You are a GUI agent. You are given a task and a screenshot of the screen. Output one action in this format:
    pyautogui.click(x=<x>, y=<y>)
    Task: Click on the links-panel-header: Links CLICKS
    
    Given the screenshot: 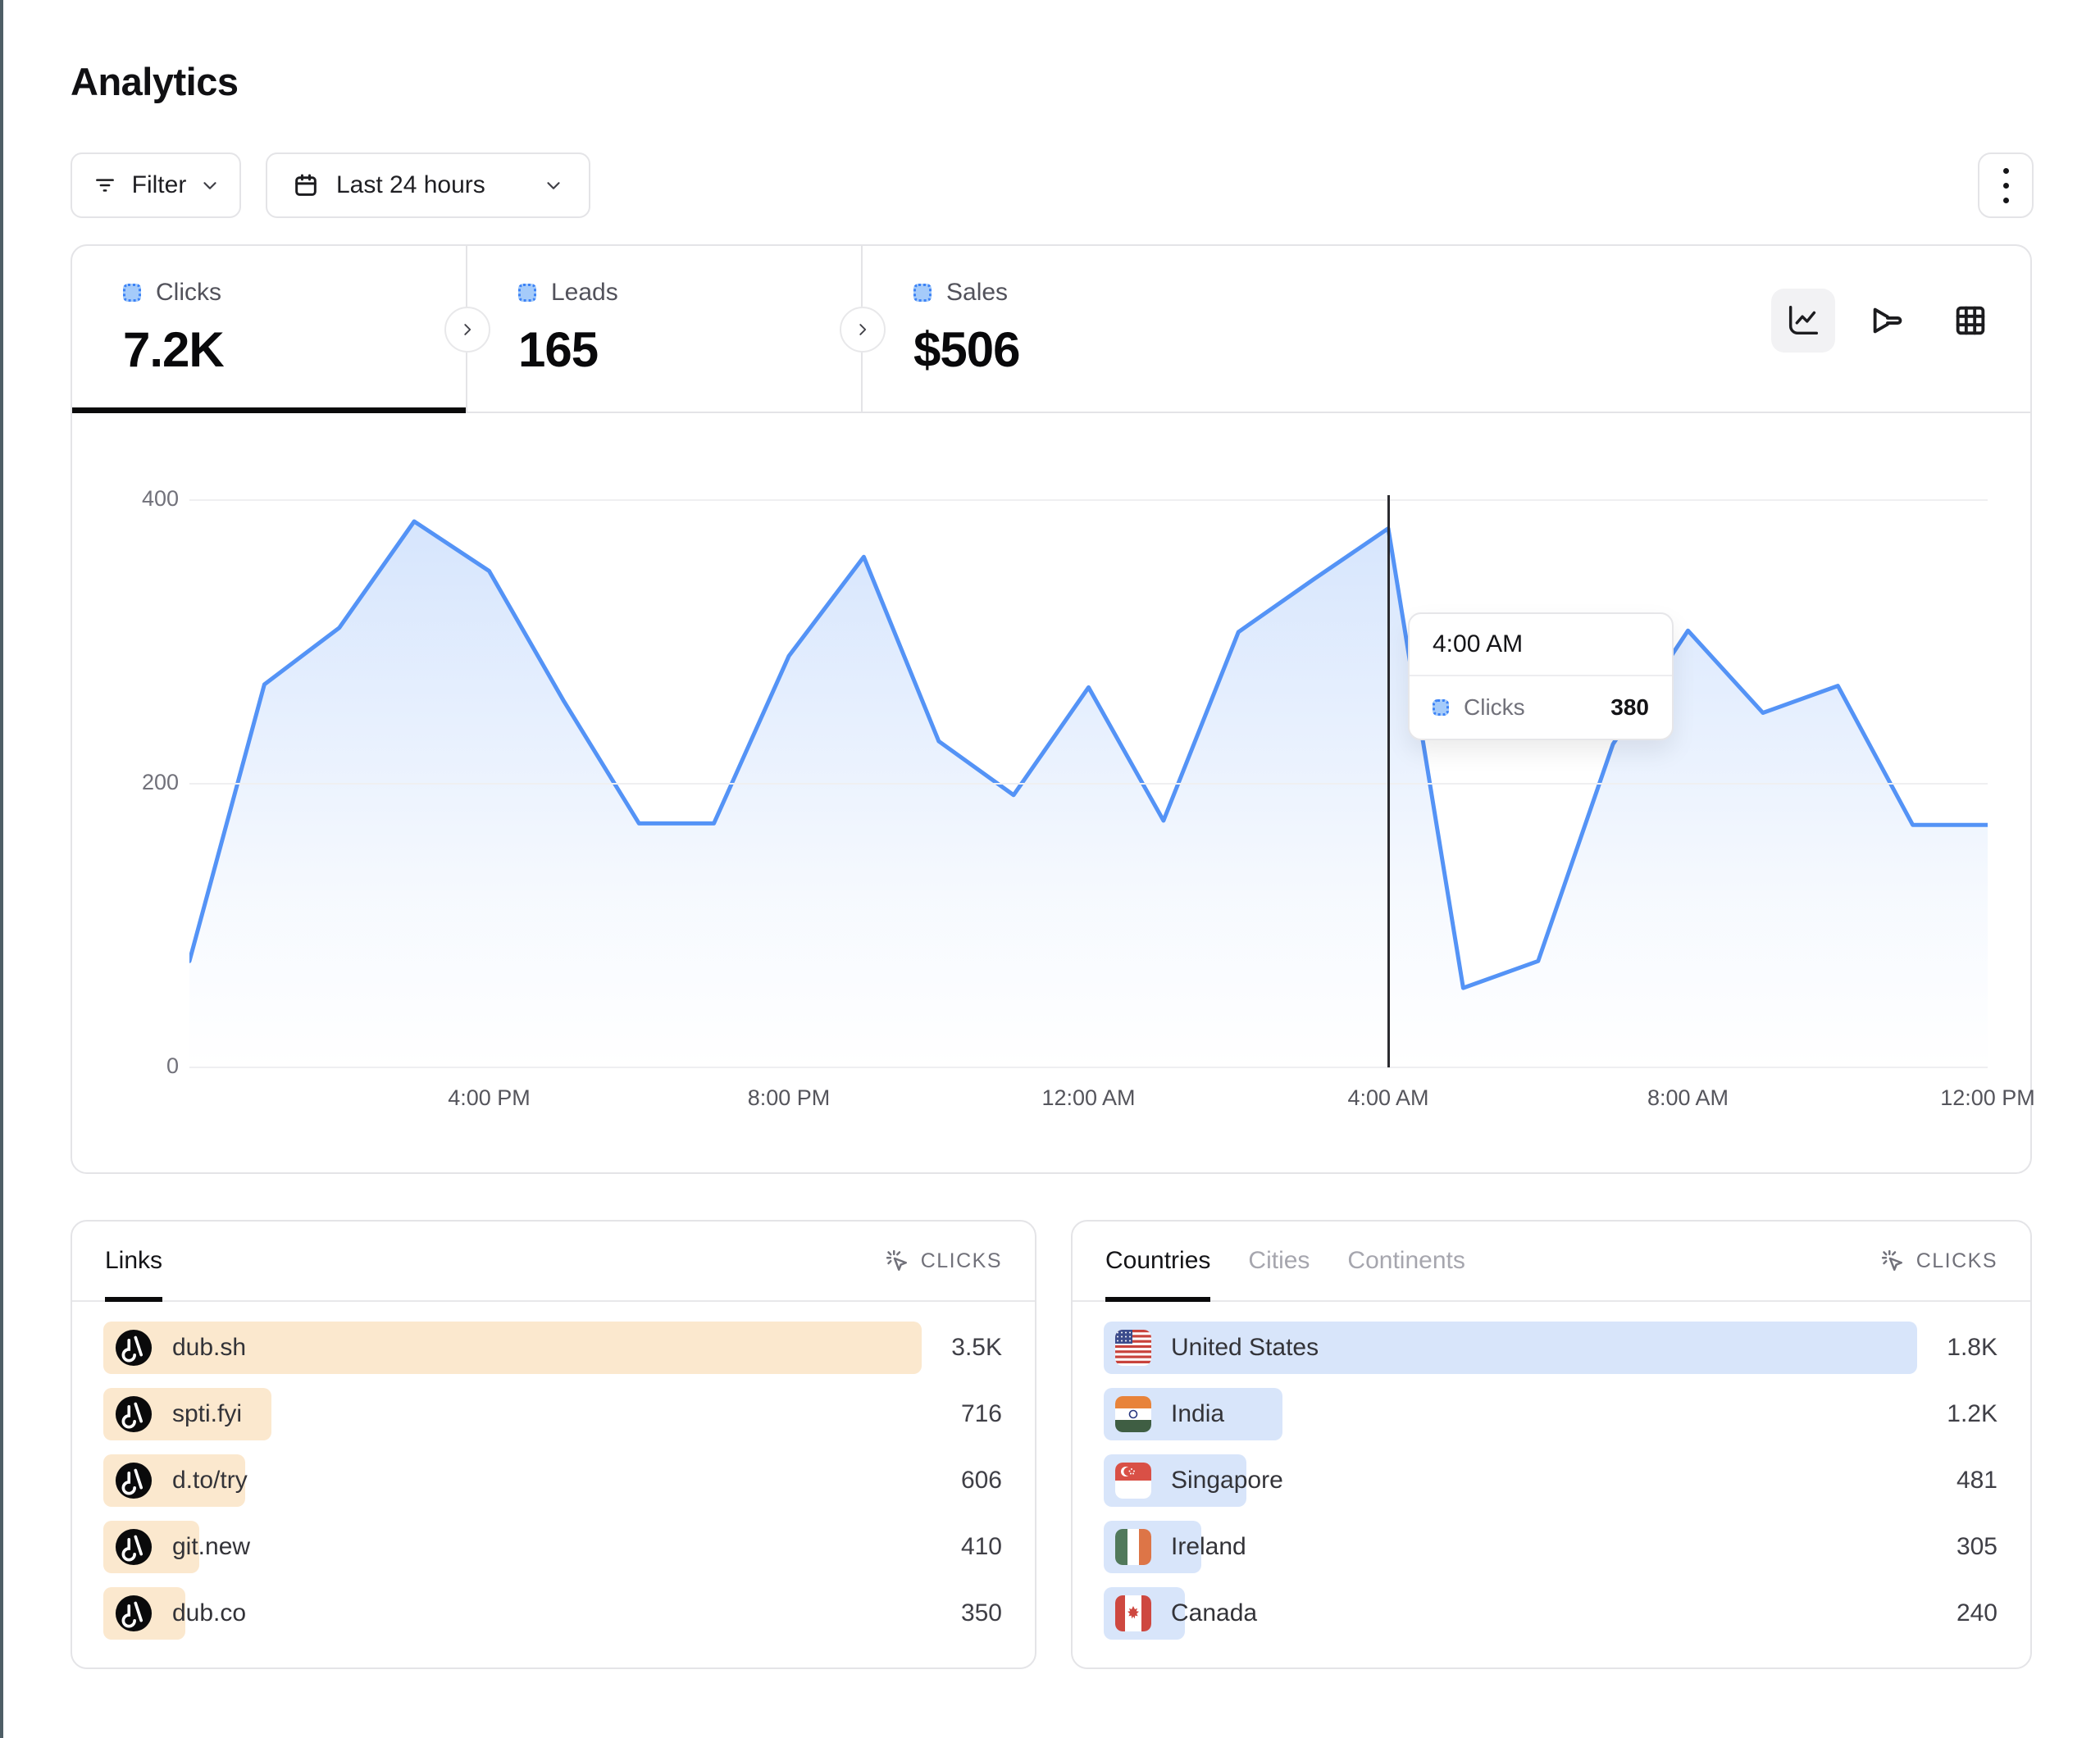 What is the action you would take?
    pyautogui.click(x=553, y=1262)
    